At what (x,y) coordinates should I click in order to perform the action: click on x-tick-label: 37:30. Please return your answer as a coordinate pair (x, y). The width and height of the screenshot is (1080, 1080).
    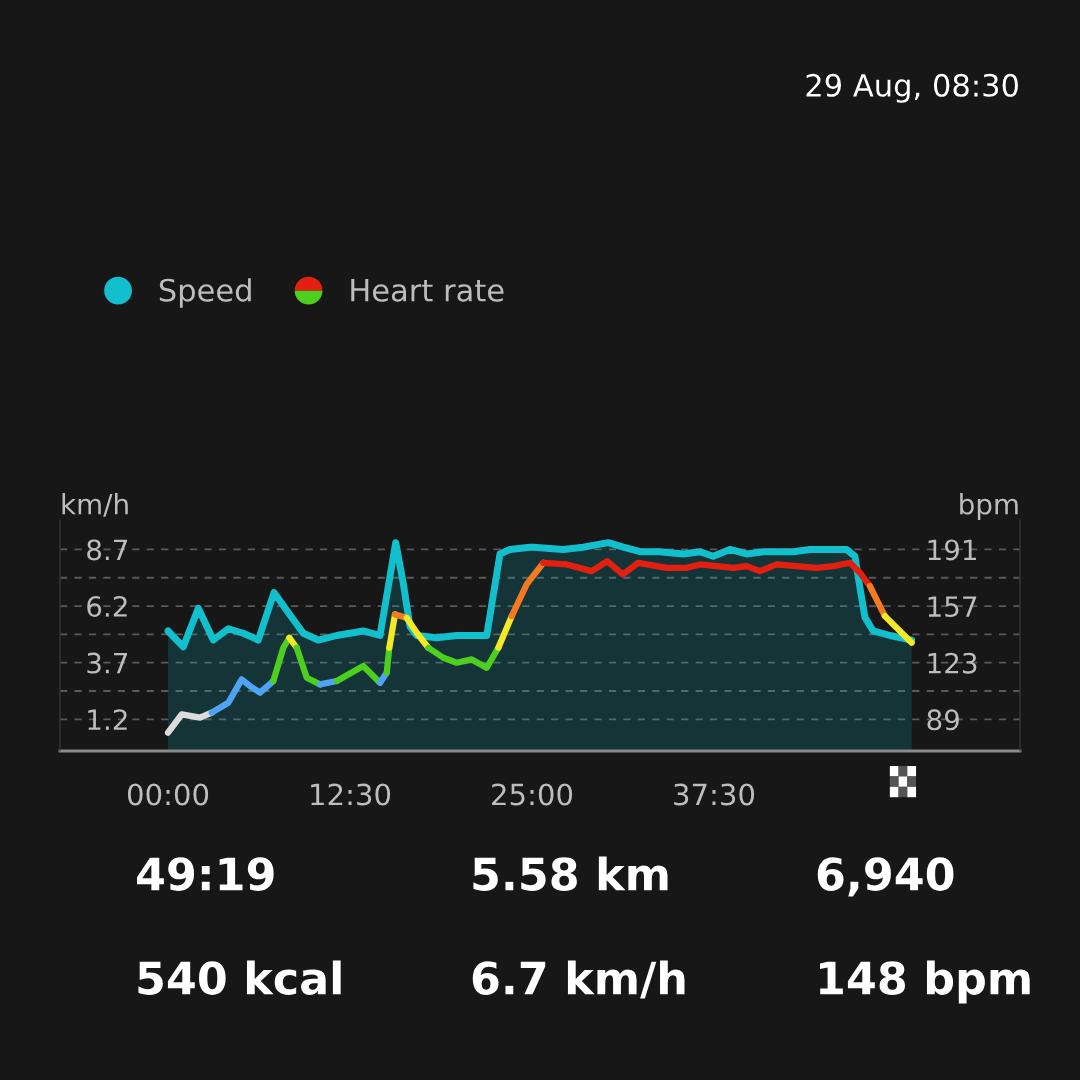
    Looking at the image, I should click on (714, 794).